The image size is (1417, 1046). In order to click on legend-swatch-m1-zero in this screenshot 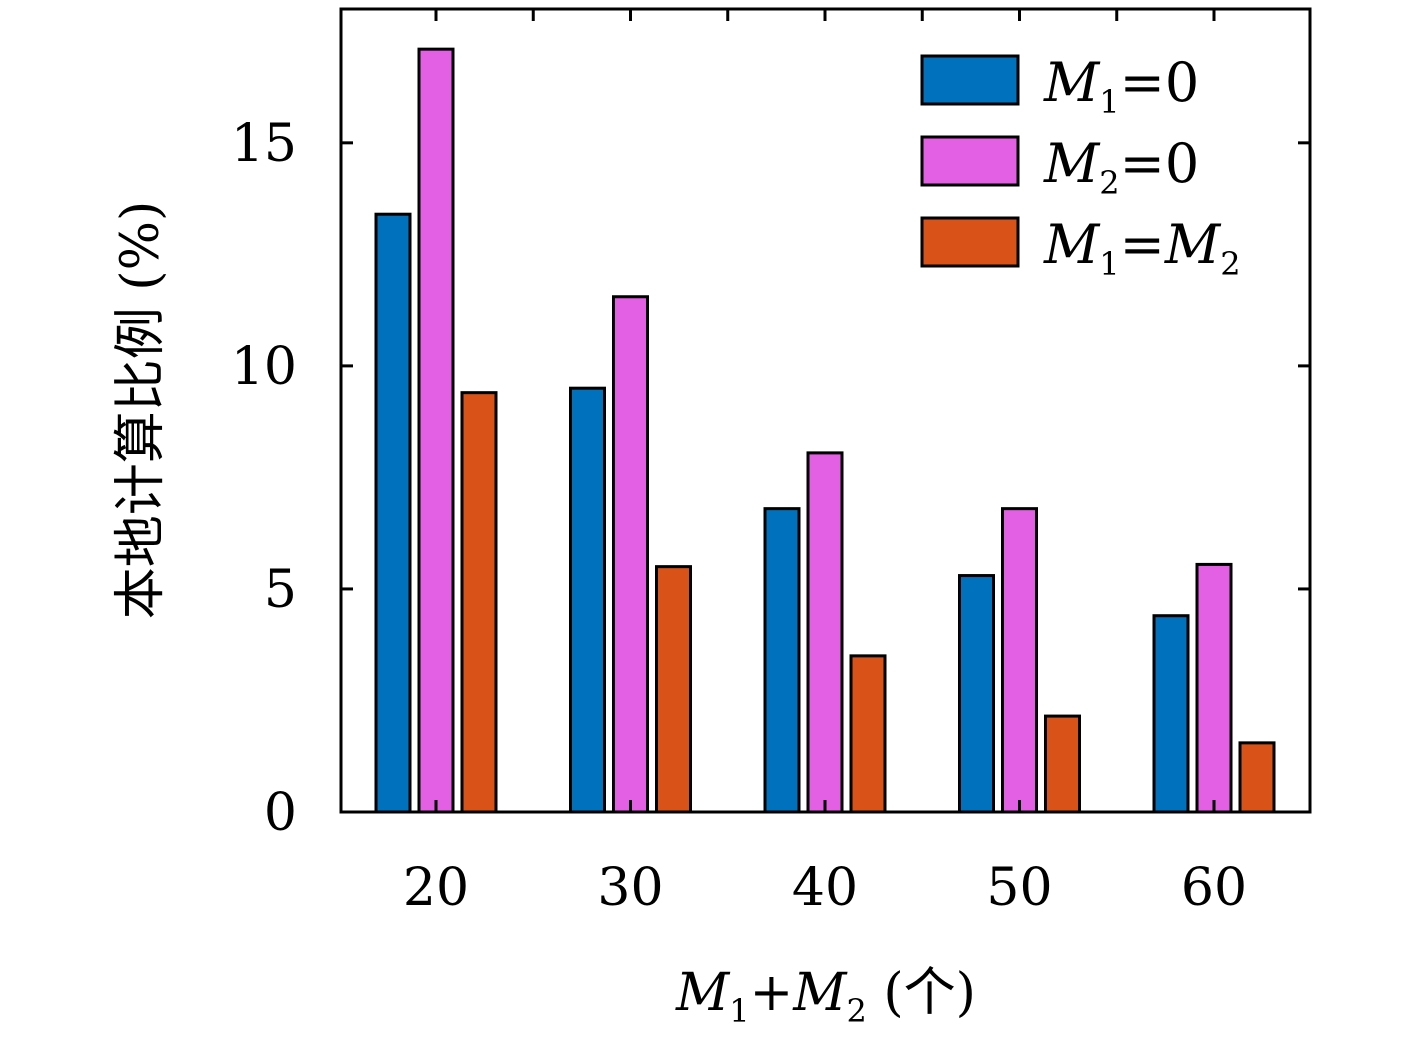, I will do `click(970, 80)`.